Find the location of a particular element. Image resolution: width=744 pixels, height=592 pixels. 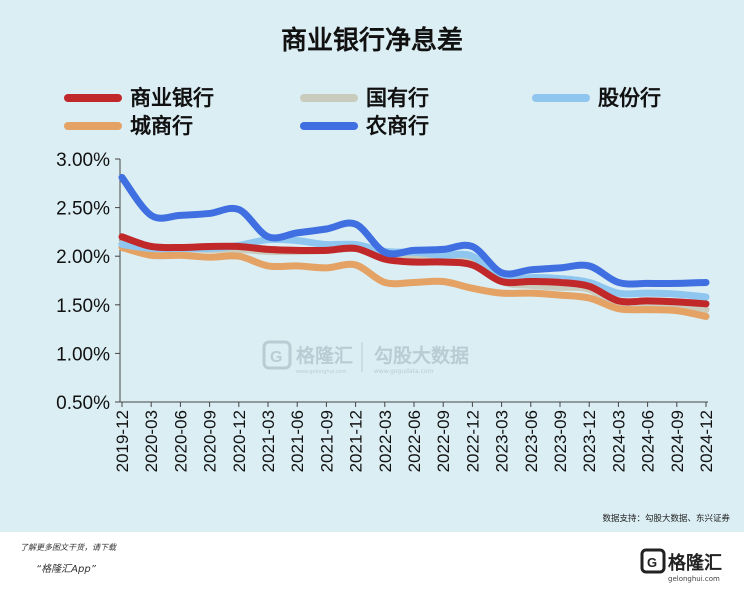

x-tick-label: 2022-12 is located at coordinates (472, 441).